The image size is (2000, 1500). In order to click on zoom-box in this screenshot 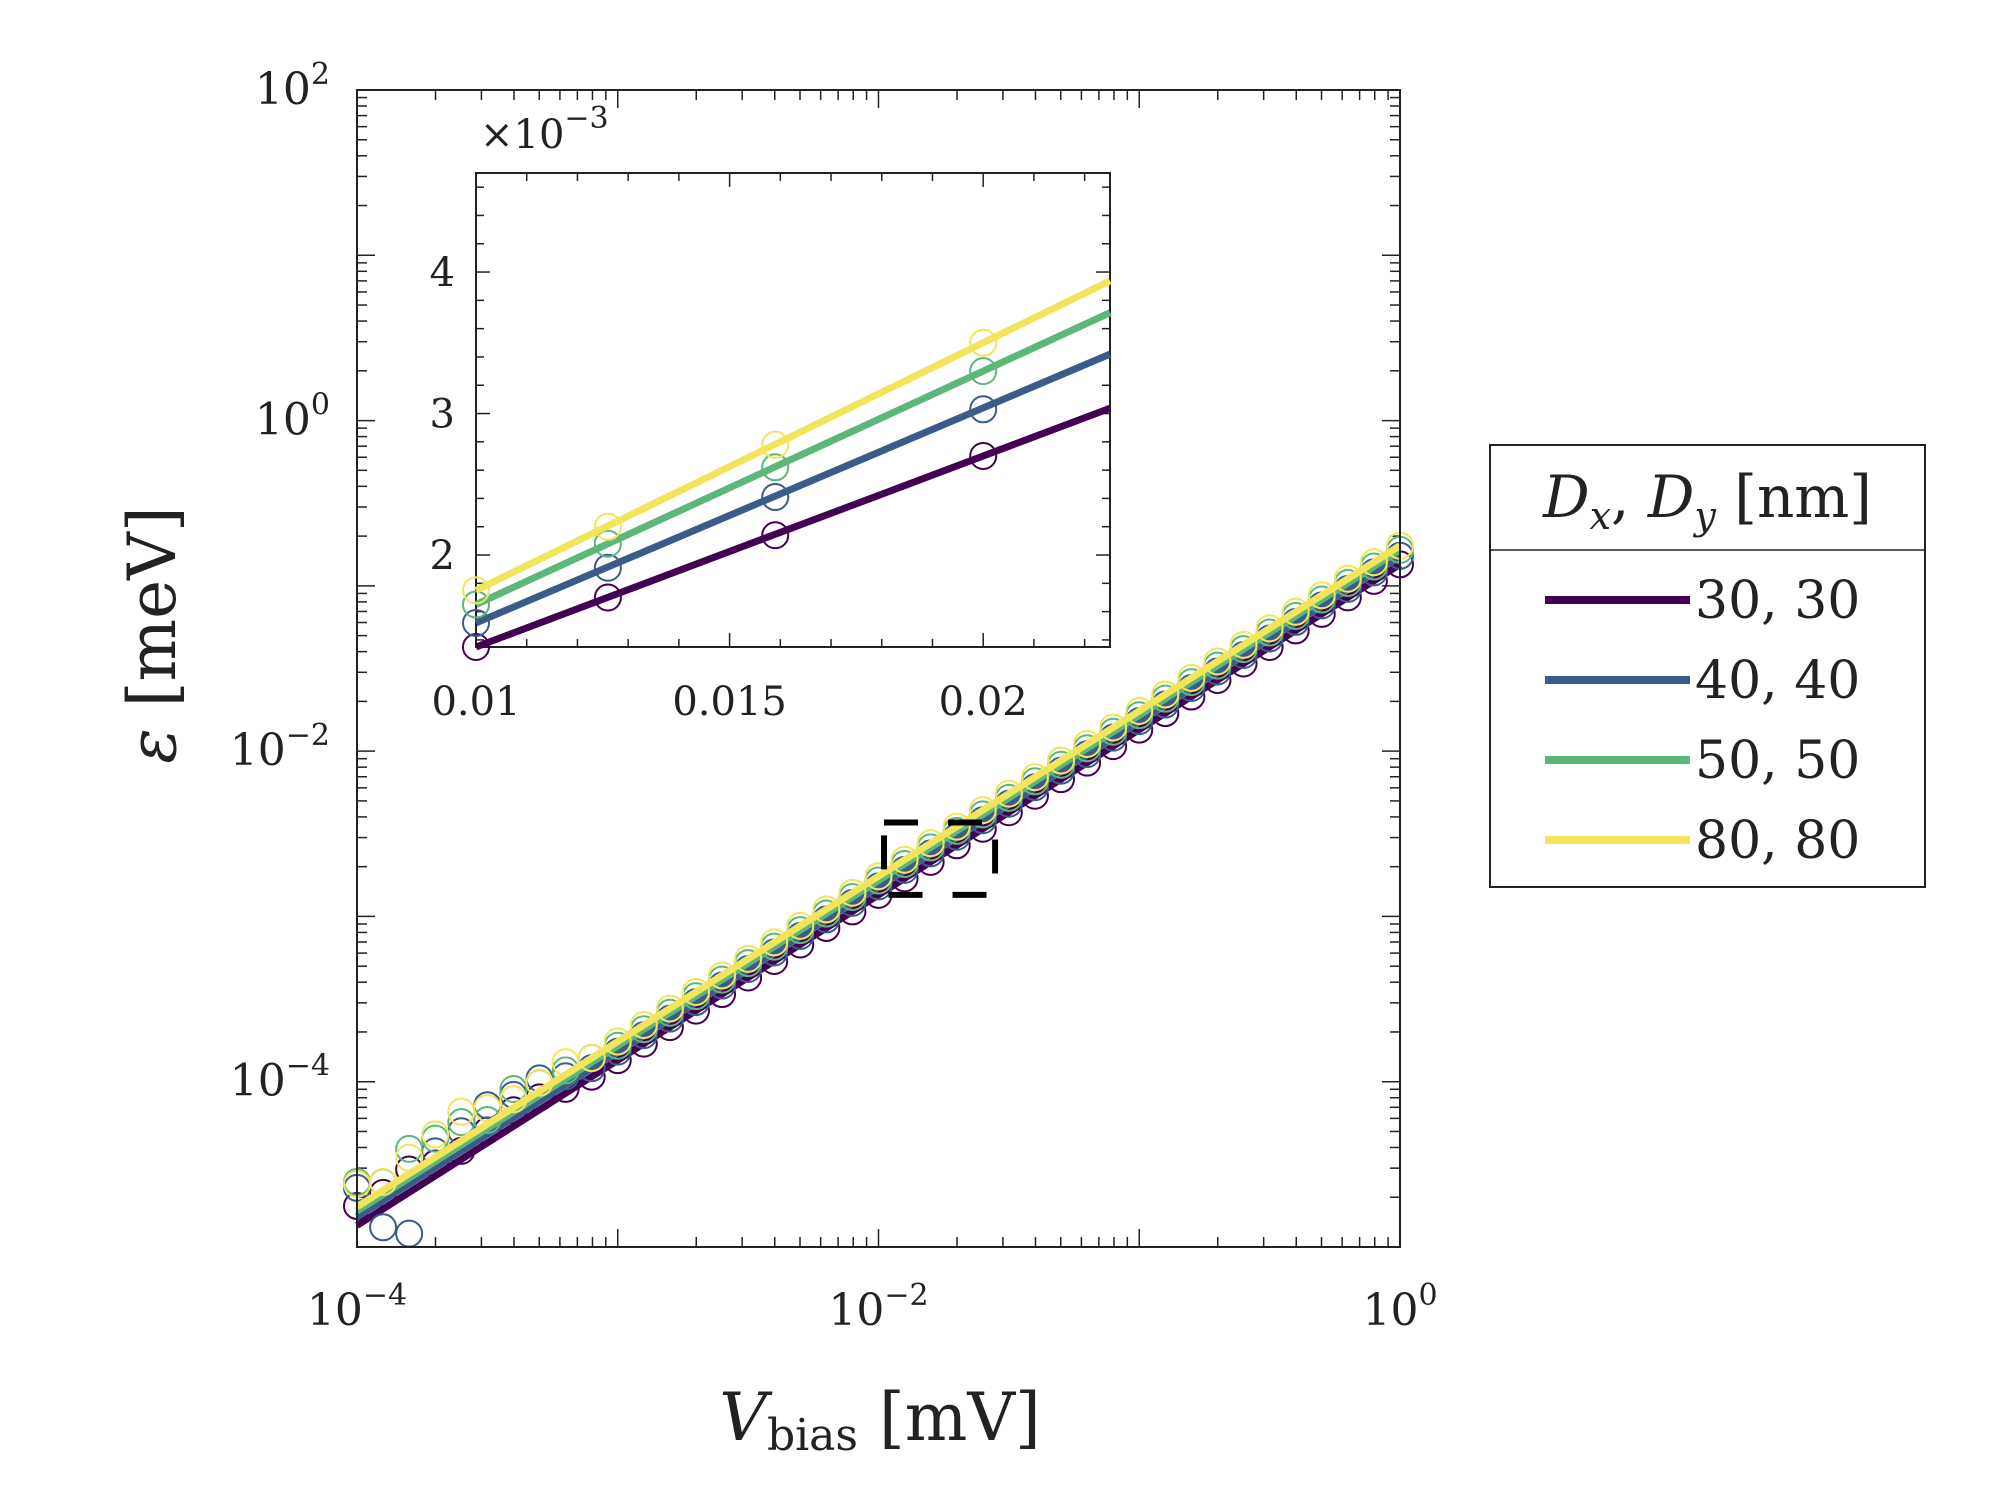, I will do `click(940, 858)`.